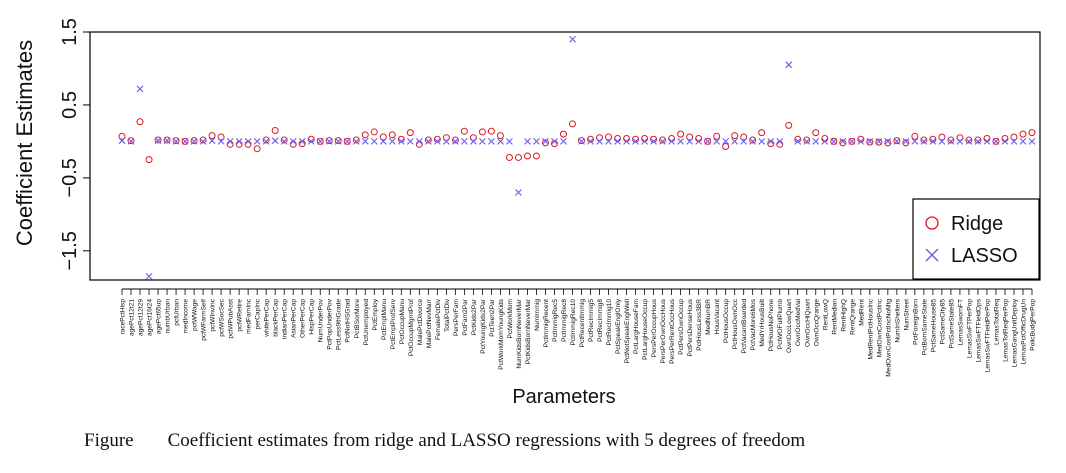 This screenshot has width=1066, height=473. Describe the element at coordinates (330, 323) in the screenshot. I see `x-tick-label: PctPopUnderPov` at that location.